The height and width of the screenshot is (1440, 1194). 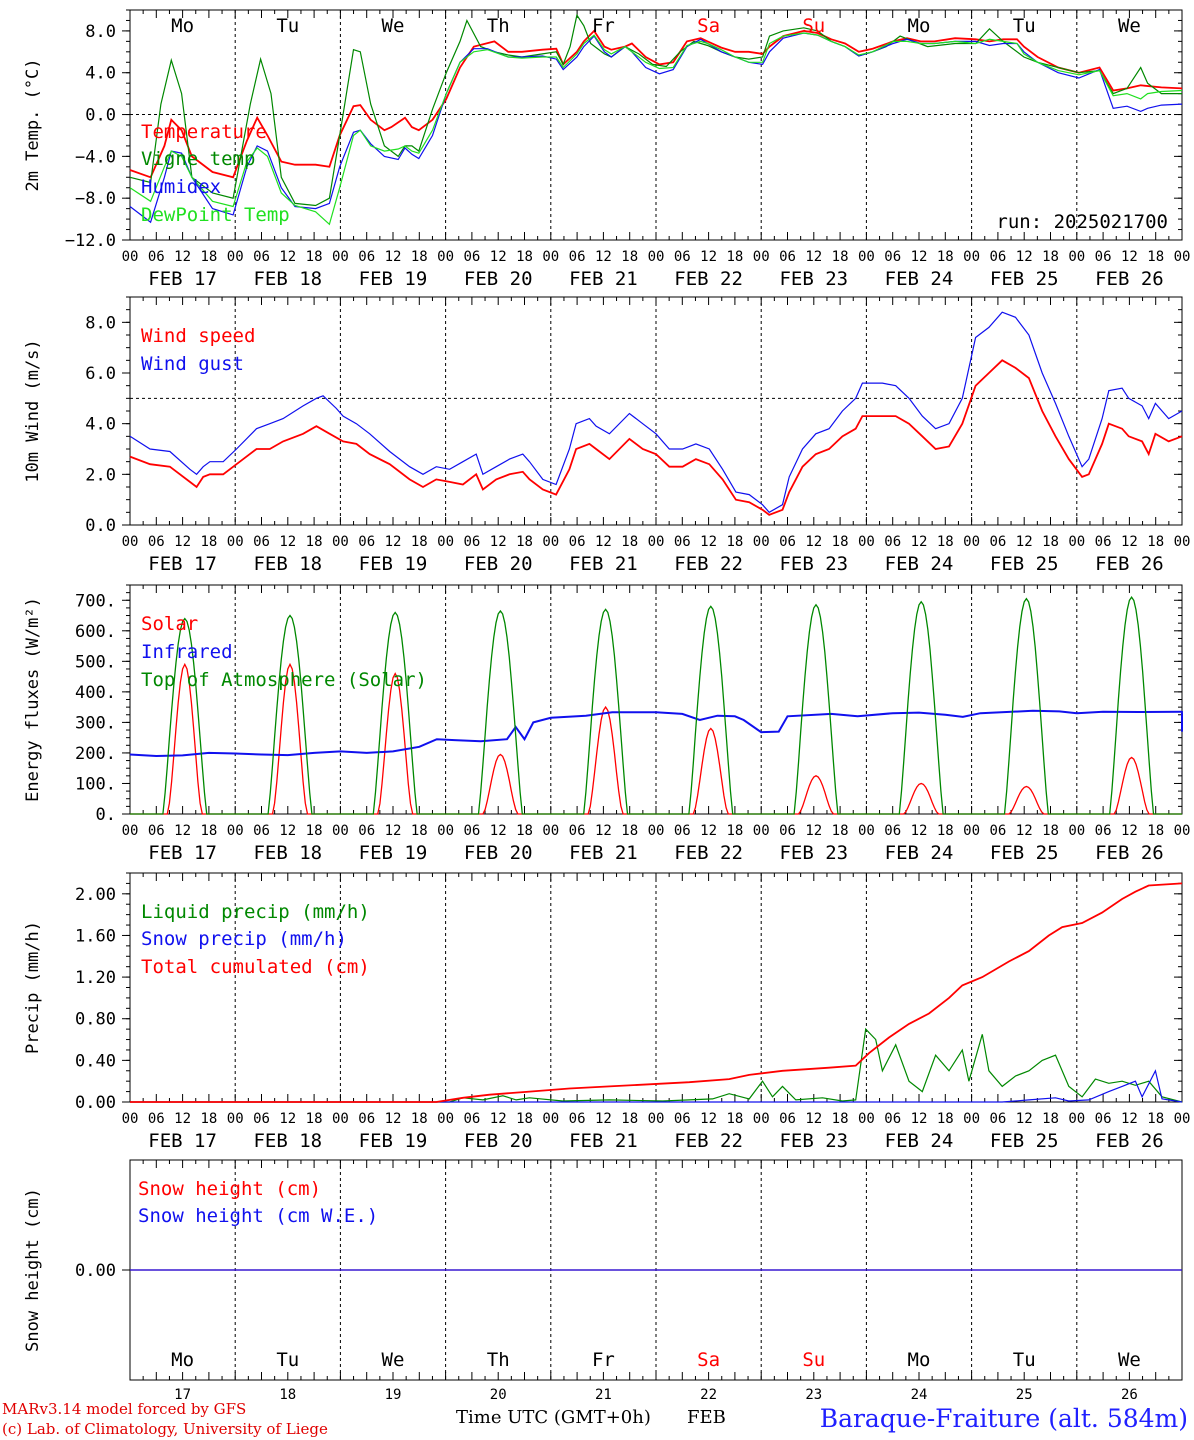 I want to click on day-number-label: 25, so click(x=1024, y=1395).